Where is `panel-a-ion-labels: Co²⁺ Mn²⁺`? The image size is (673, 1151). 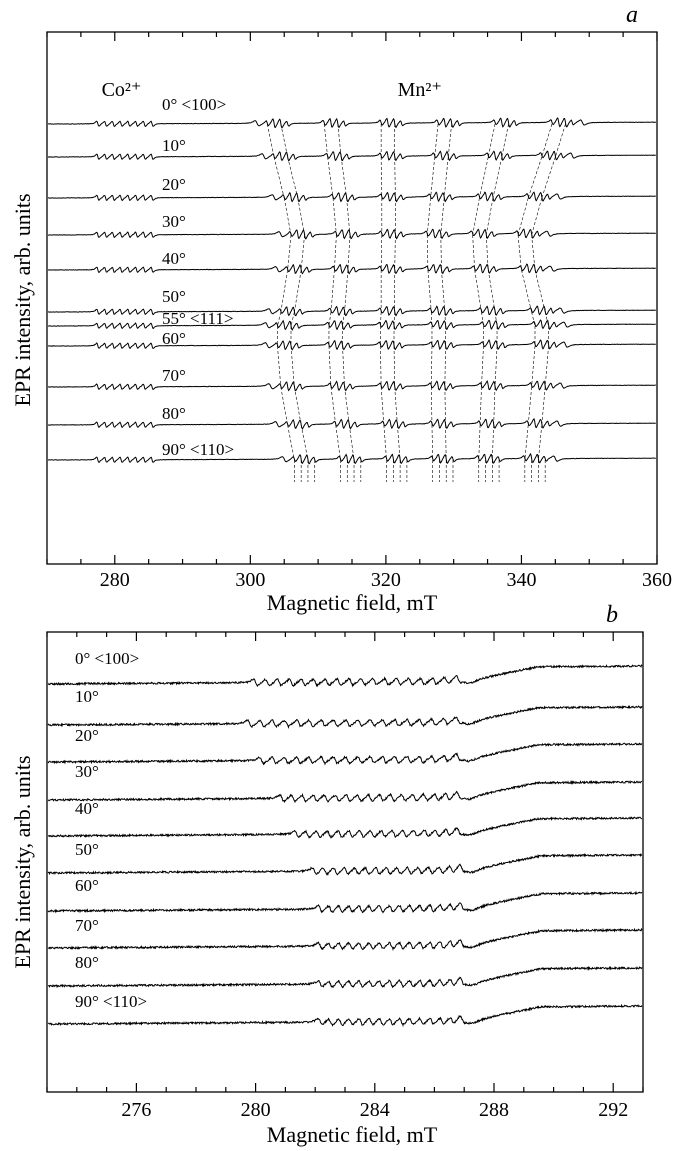
panel-a-ion-labels: Co²⁺ Mn²⁺ is located at coordinates (272, 90).